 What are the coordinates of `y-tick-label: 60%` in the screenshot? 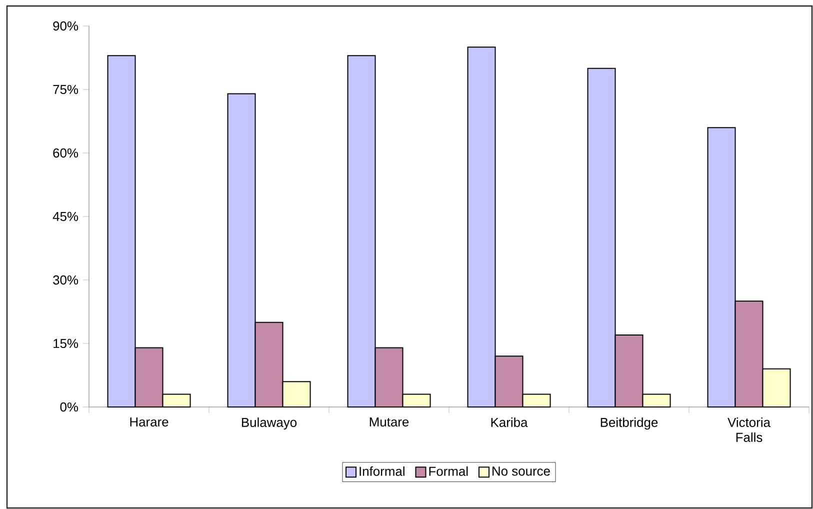 It's located at (65, 153).